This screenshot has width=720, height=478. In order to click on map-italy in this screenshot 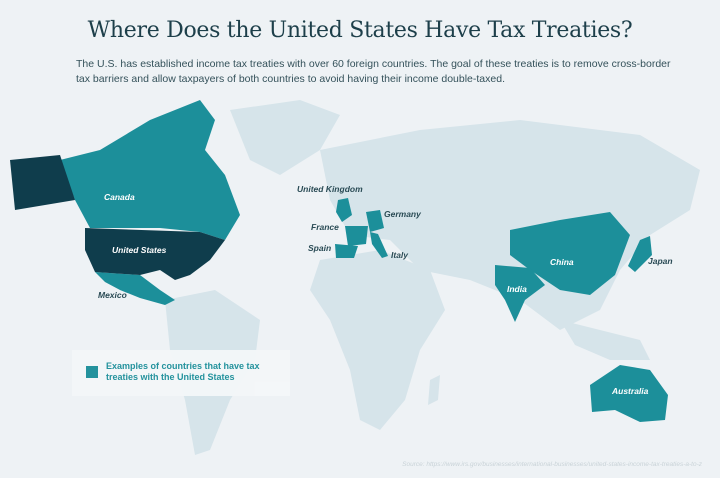, I will do `click(379, 245)`.